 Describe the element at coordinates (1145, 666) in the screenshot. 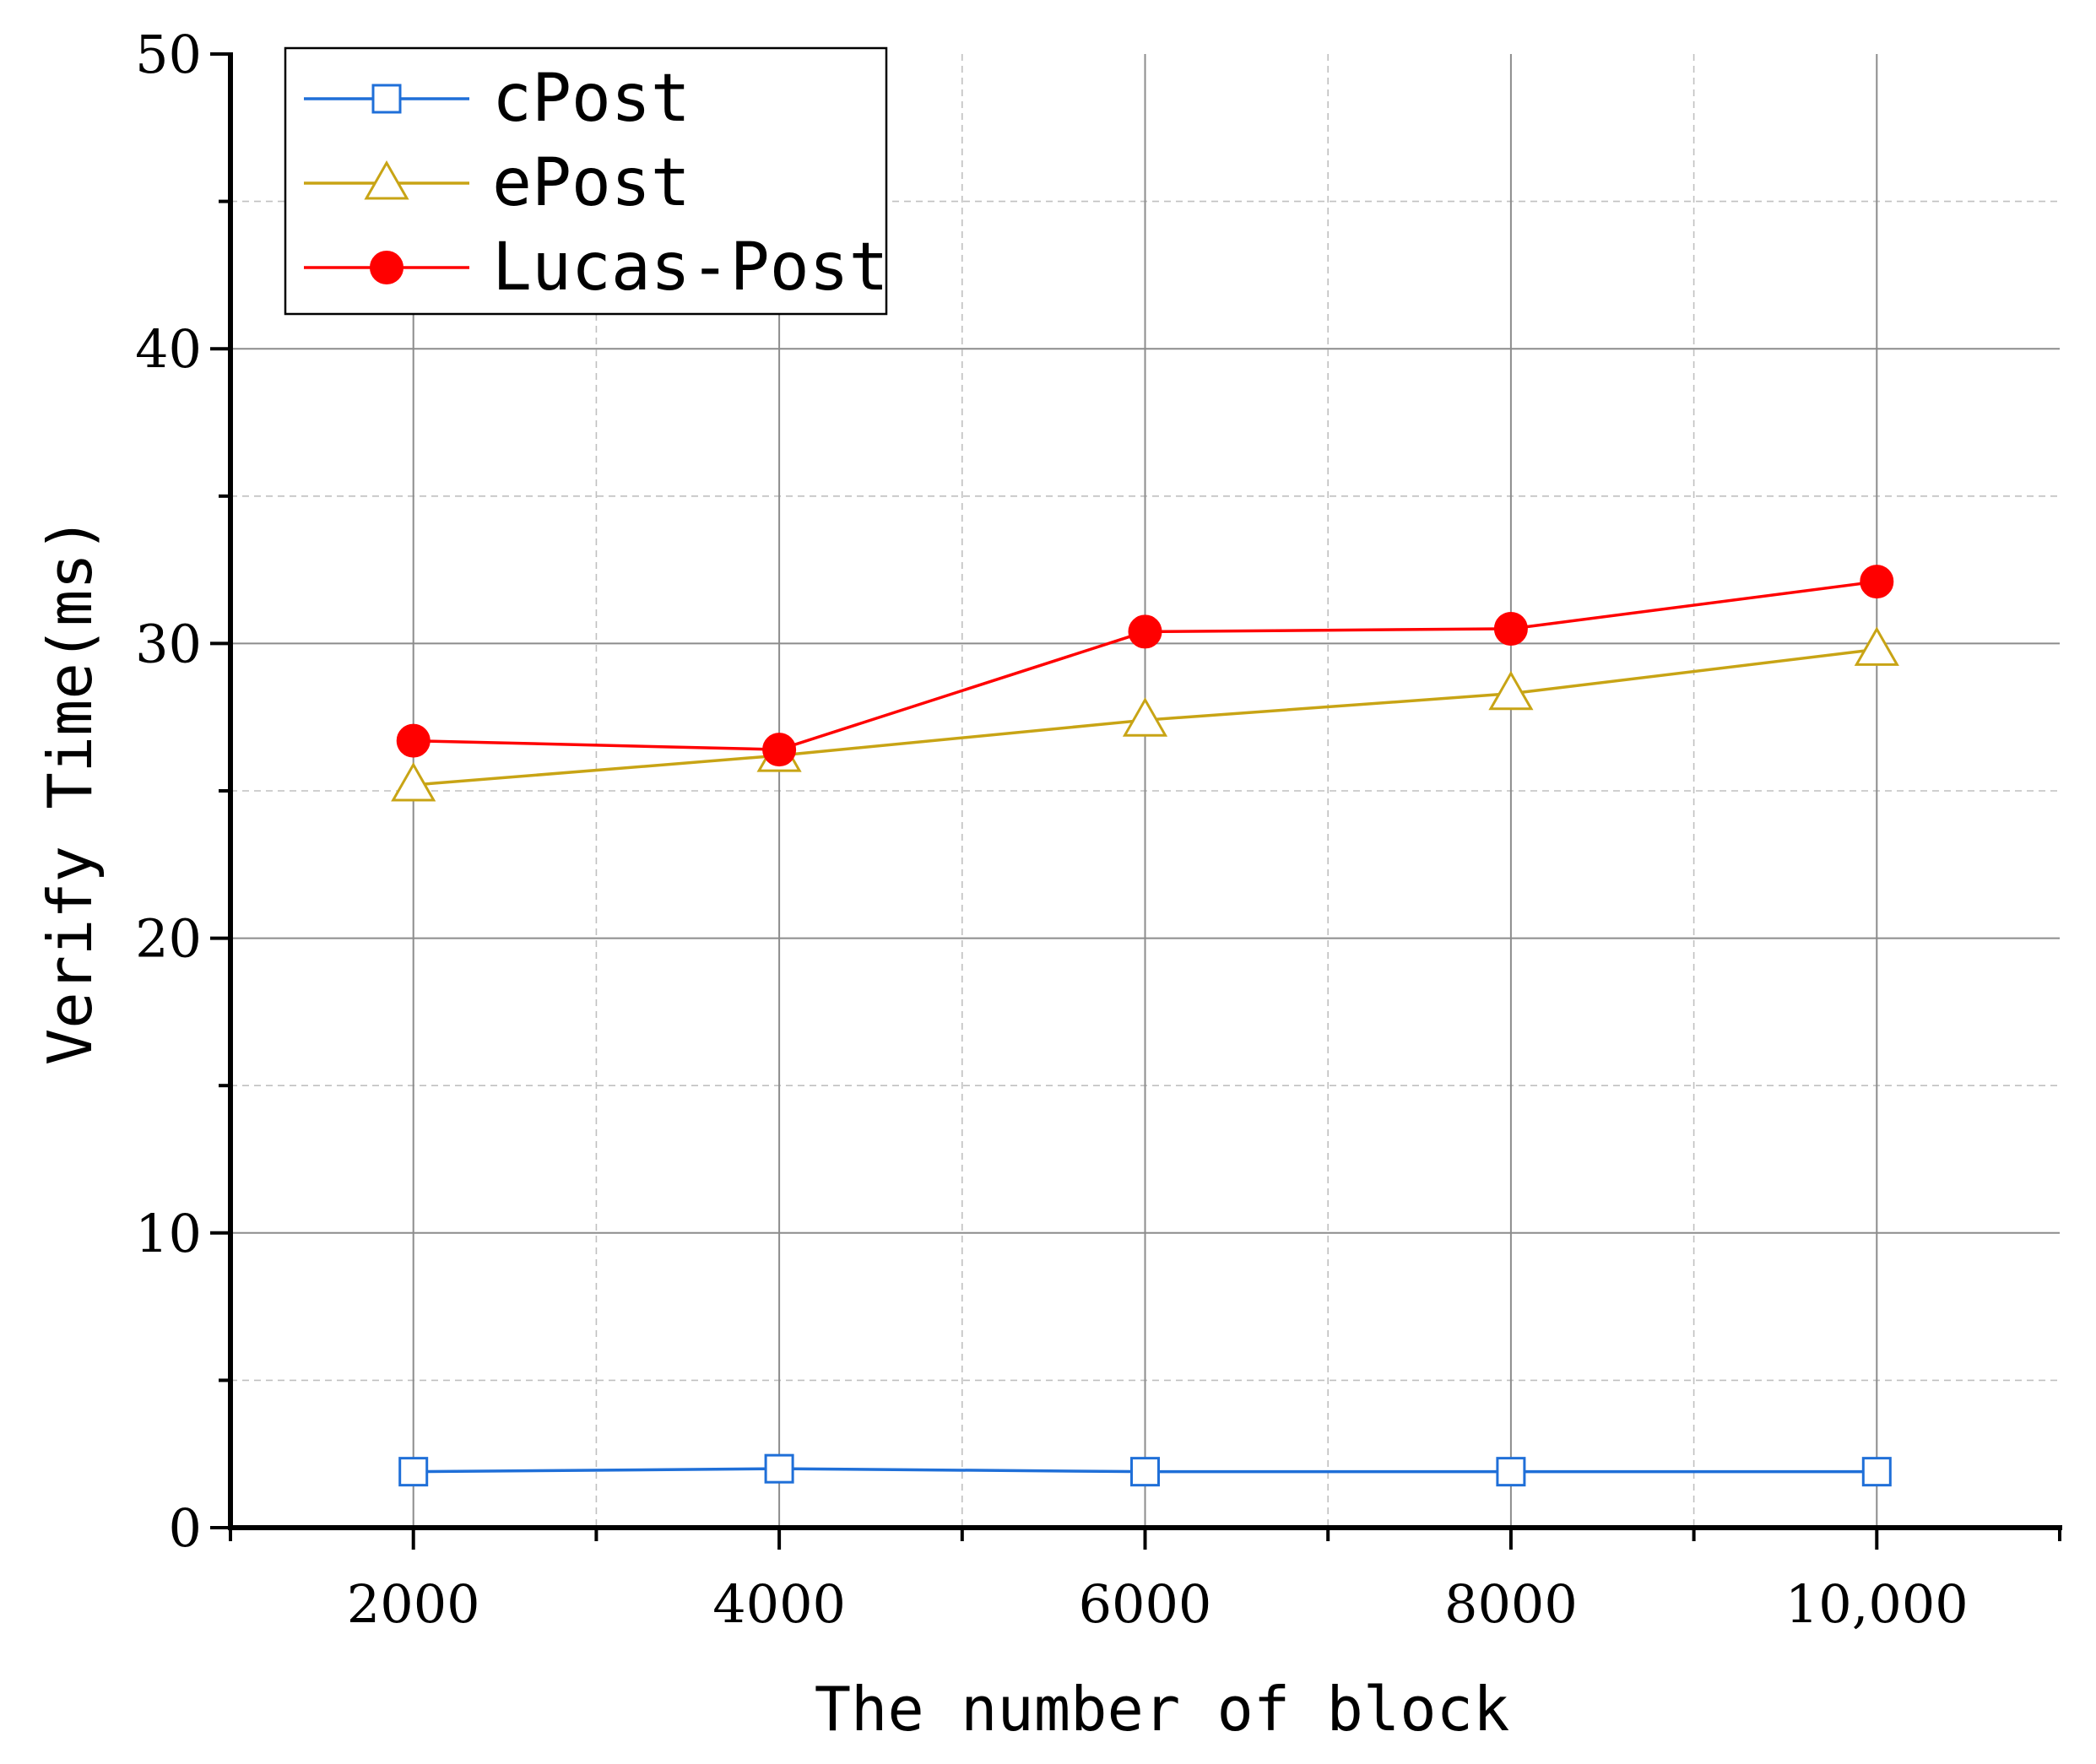

I see `series-lucas-post` at that location.